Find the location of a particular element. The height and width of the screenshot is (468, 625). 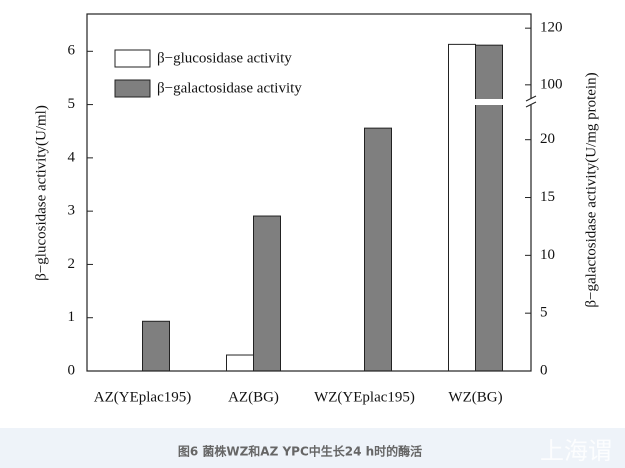

y2-tick-label: 0 is located at coordinates (544, 370).